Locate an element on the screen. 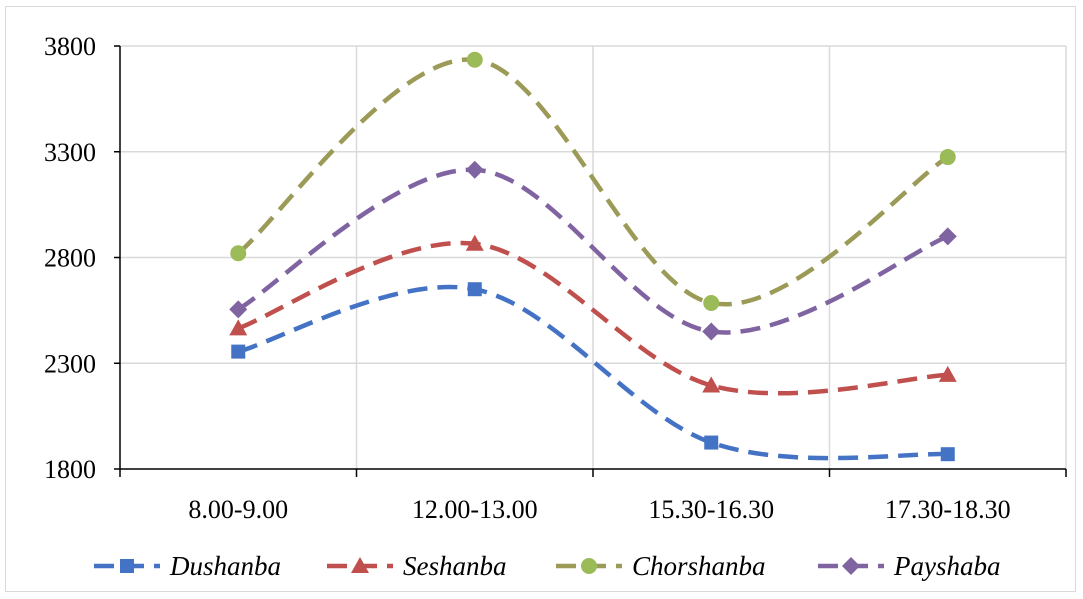 The width and height of the screenshot is (1083, 599). x-tick-label: 15.30-16.30 is located at coordinates (711, 509).